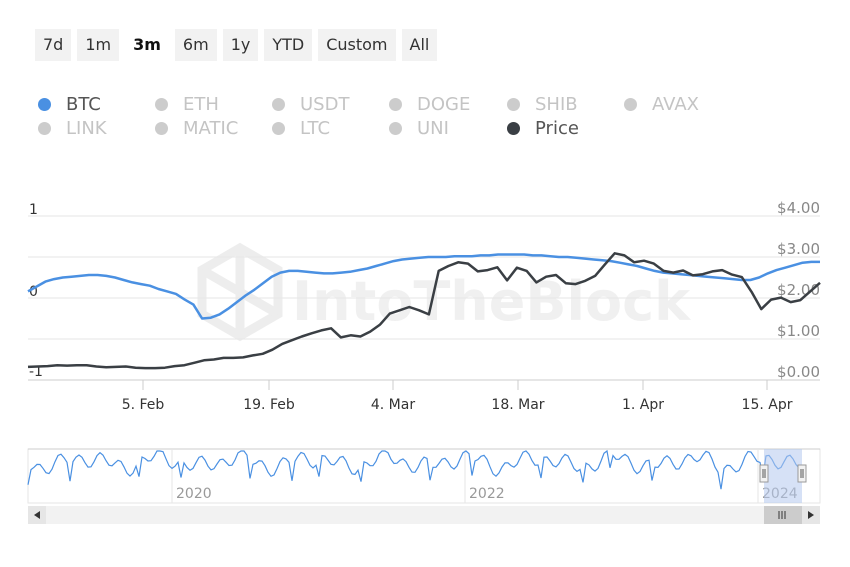  Describe the element at coordinates (240, 292) in the screenshot. I see `watermark-logo-icon` at that location.